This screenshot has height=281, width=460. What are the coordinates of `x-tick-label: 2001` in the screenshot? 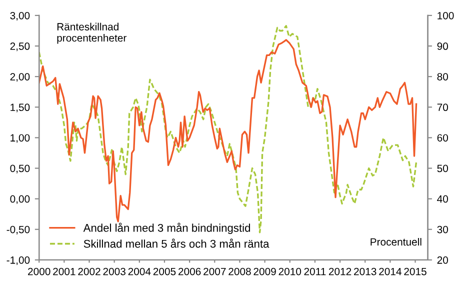 It's located at (64, 272).